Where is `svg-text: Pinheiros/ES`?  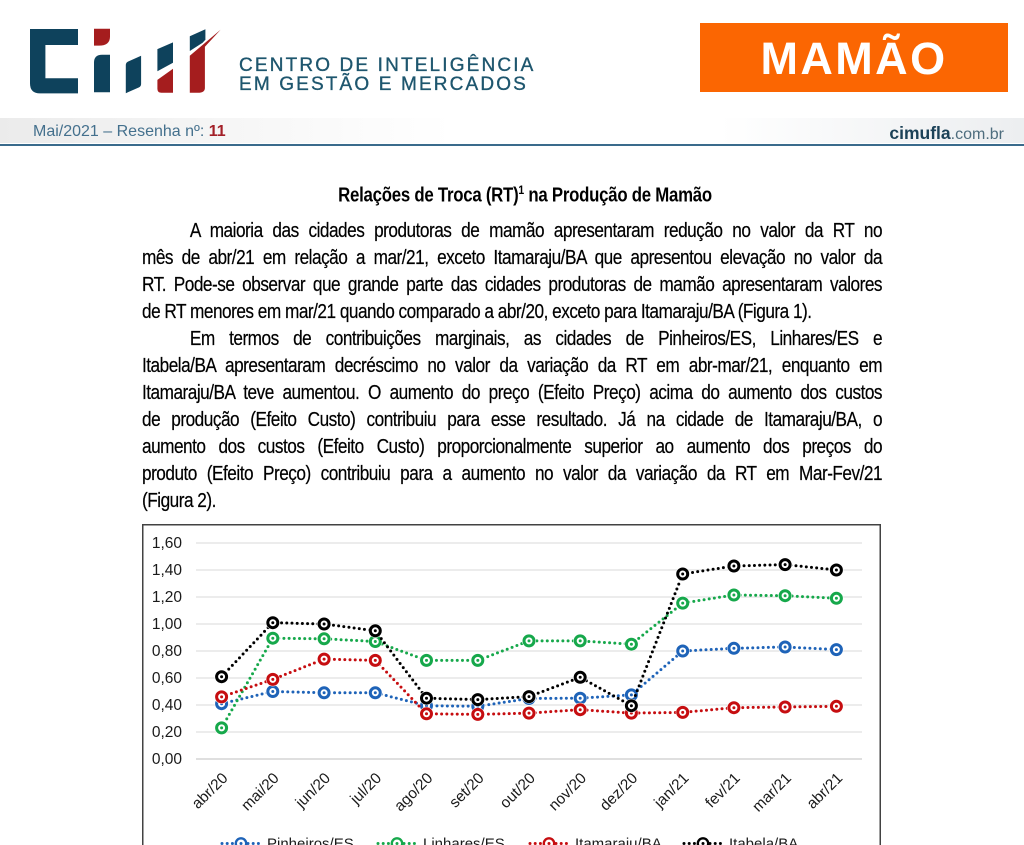
svg-text: Pinheiros/ES is located at coordinates (310, 840).